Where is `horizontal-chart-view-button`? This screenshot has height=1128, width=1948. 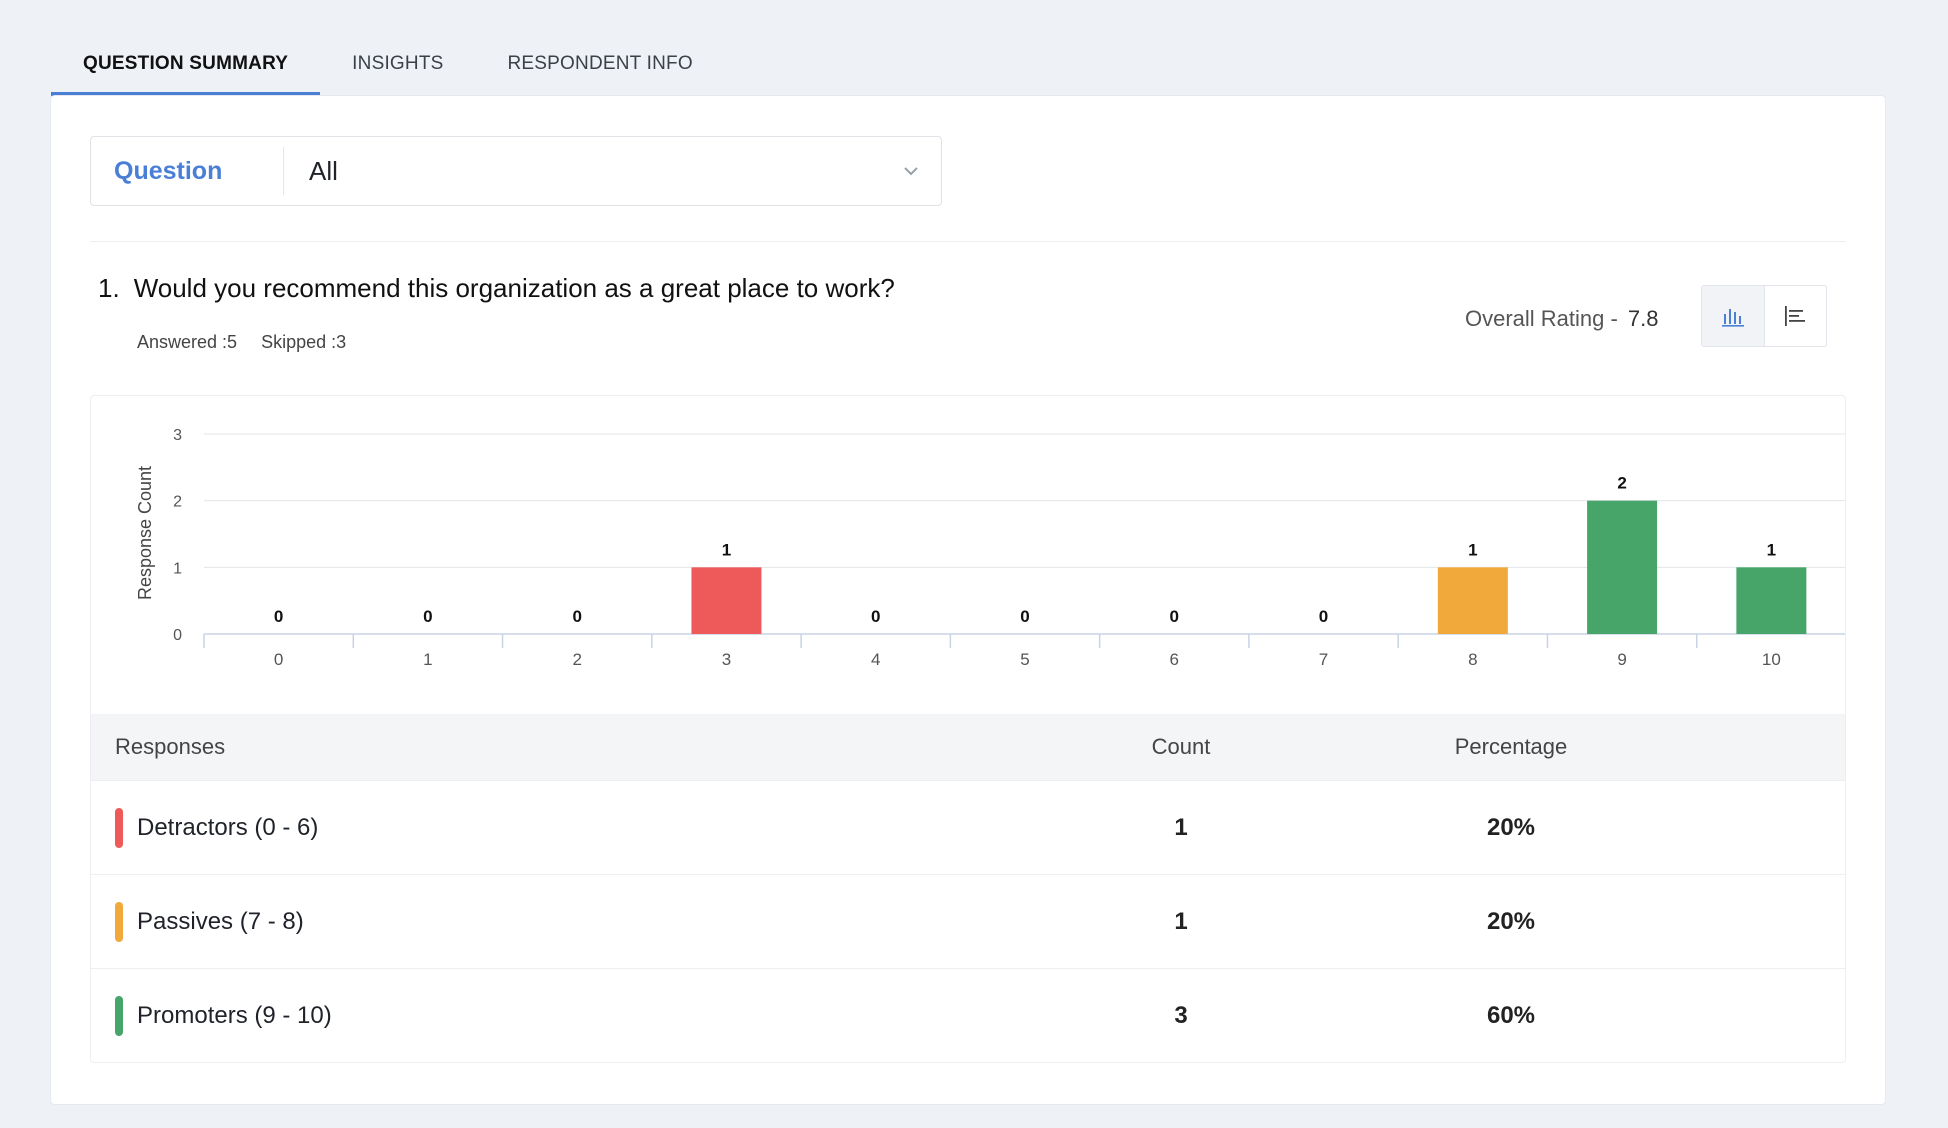
horizontal-chart-view-button is located at coordinates (1796, 316).